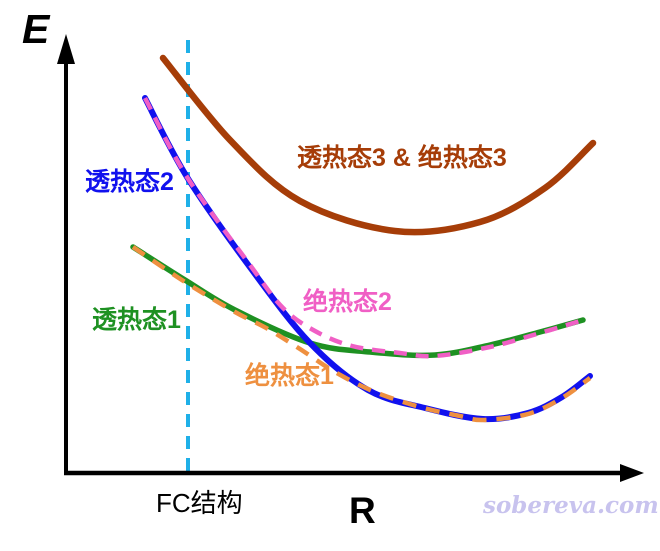  I want to click on label-adiabatic-state-2: 绝热态2, so click(347, 302).